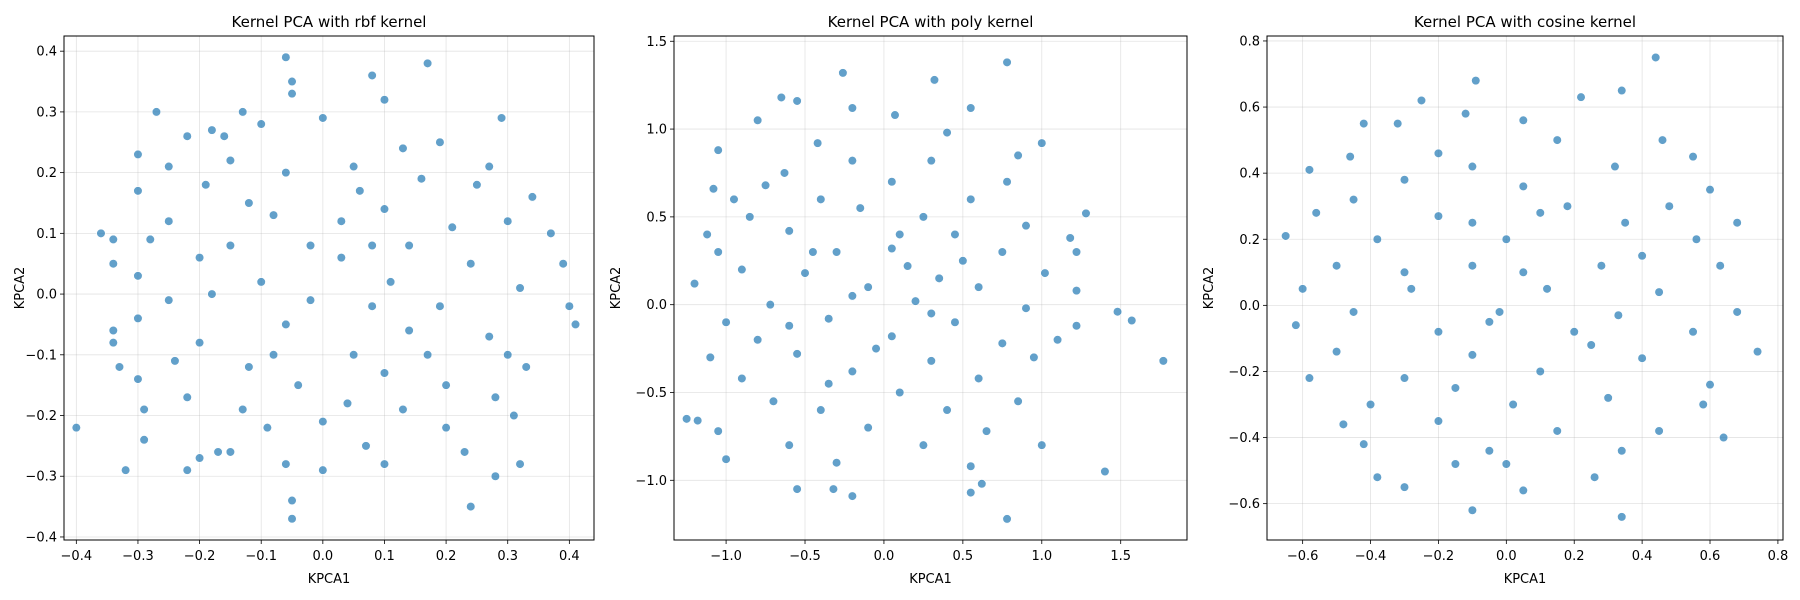 Image resolution: width=1800 pixels, height=600 pixels. I want to click on x-tick-label: −1.0, so click(726, 556).